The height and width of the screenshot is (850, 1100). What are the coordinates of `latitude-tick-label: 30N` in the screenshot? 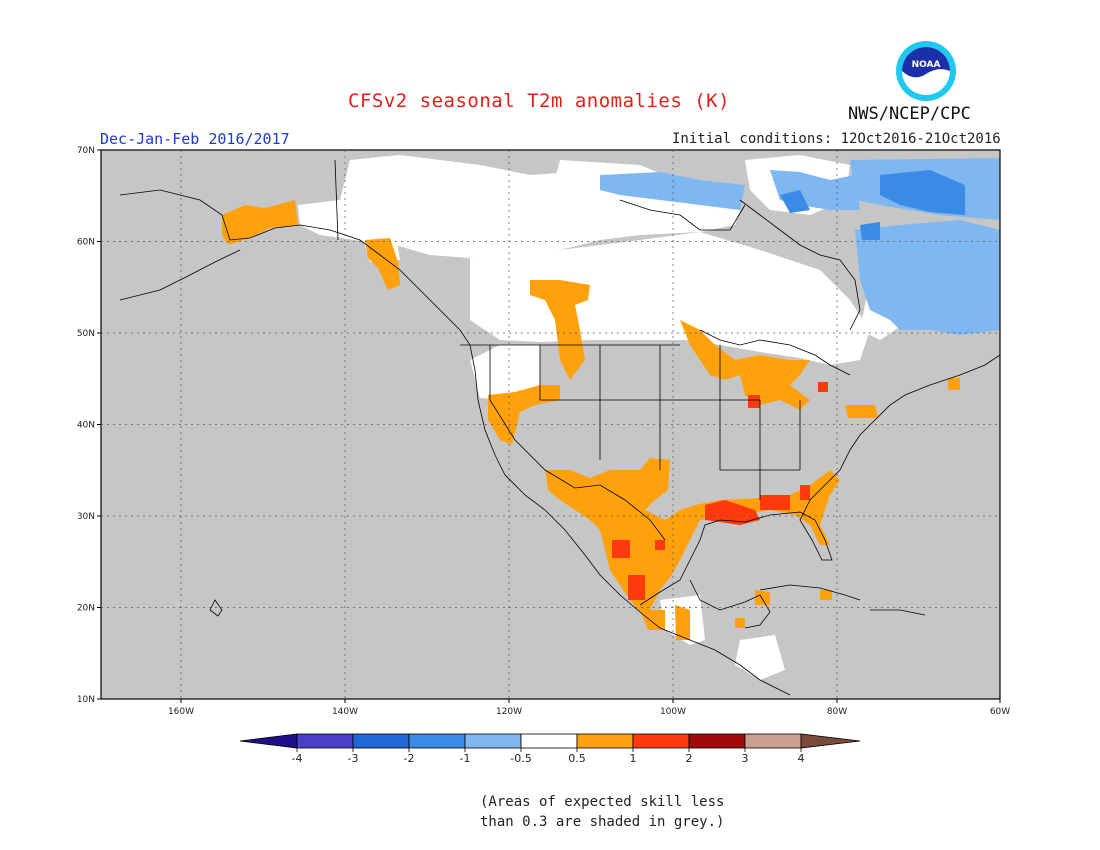 It's located at (86, 517).